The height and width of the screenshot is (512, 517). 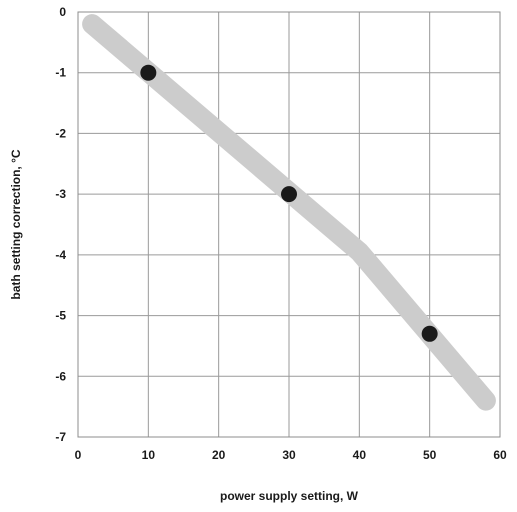 I want to click on y-tick-label: -6, so click(x=60, y=376).